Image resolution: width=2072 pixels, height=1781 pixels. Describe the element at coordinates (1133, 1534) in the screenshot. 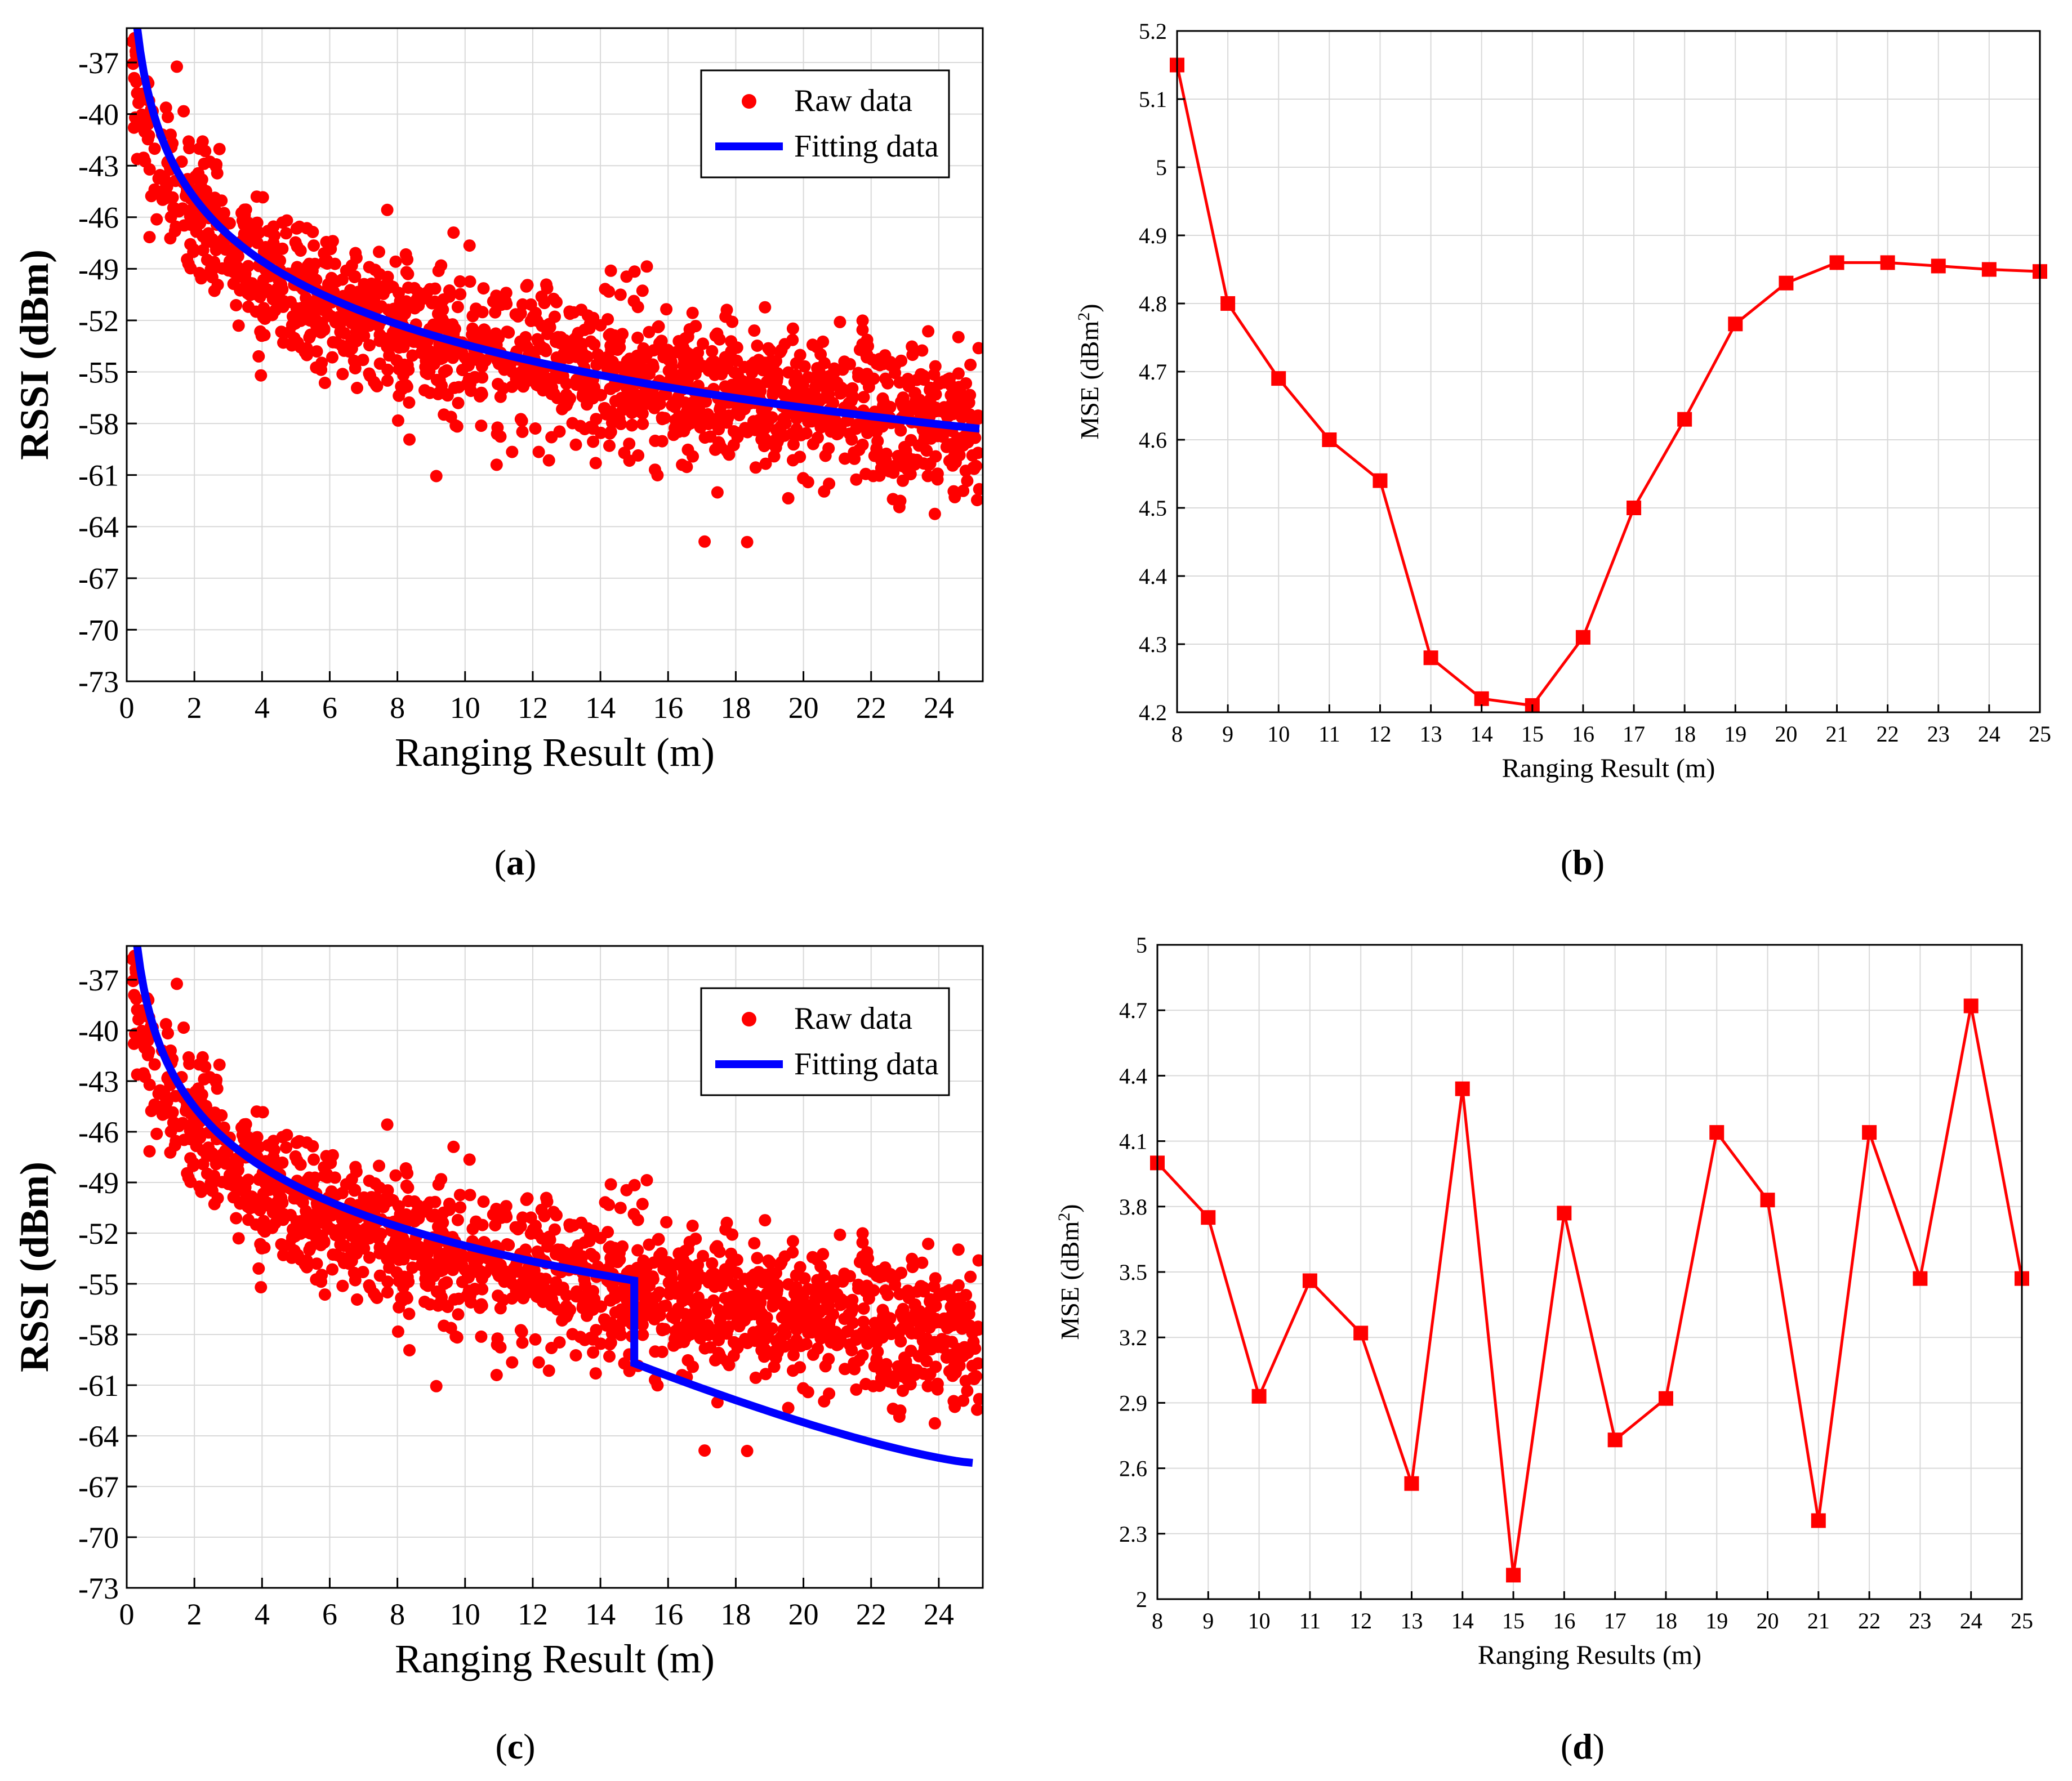

I see `y-tick-label: 2.3` at that location.